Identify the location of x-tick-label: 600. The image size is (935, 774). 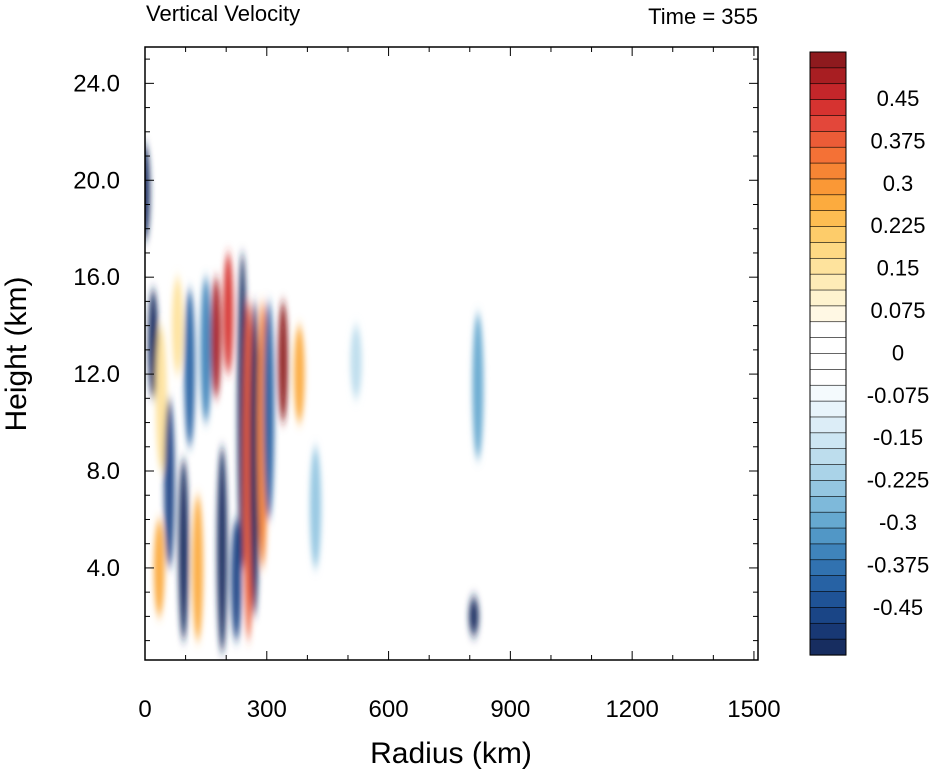
(389, 709).